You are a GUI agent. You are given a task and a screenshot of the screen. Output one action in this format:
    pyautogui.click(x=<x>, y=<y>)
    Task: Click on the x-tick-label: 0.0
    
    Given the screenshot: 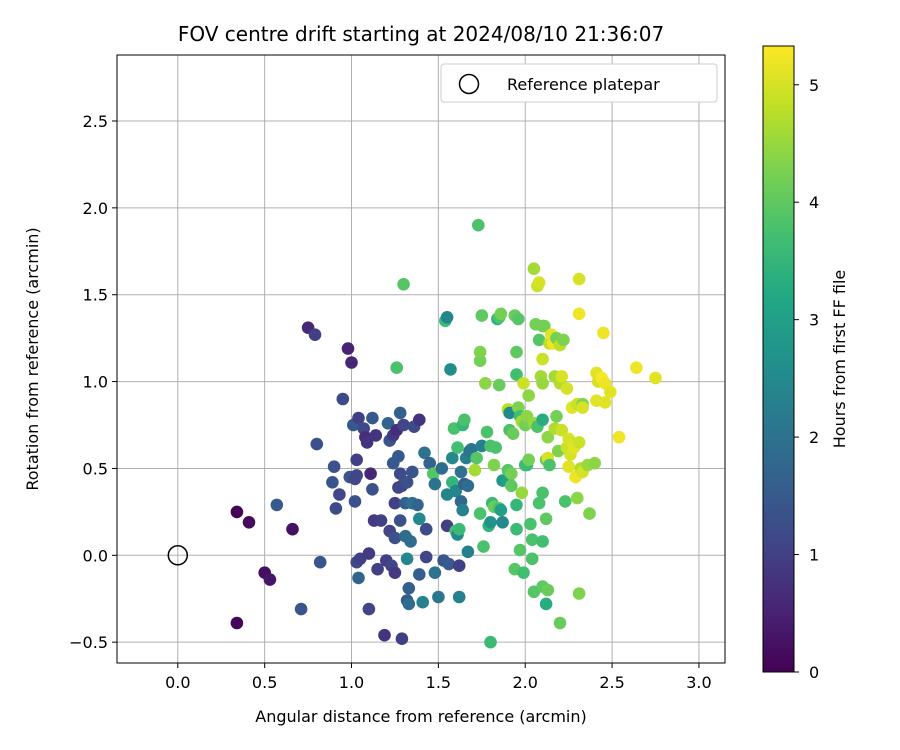 What is the action you would take?
    pyautogui.click(x=177, y=682)
    